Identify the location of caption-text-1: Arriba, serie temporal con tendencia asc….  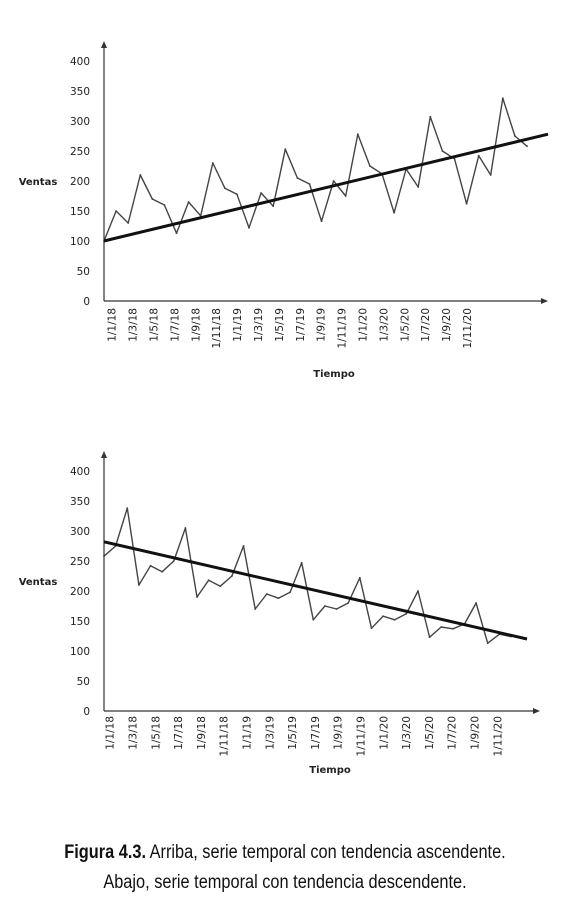
(327, 852).